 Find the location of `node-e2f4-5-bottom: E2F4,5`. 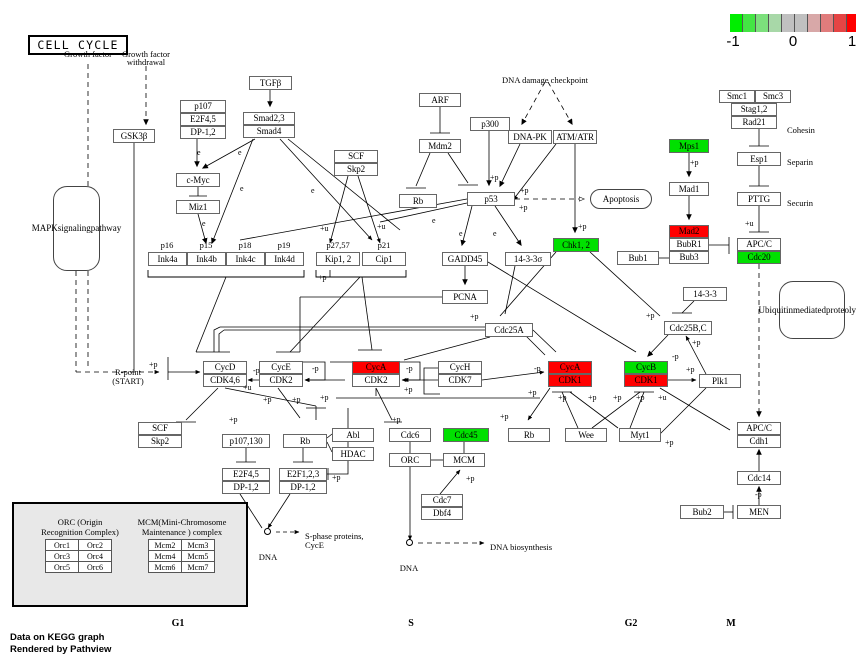

node-e2f4-5-bottom: E2F4,5 is located at coordinates (246, 474).